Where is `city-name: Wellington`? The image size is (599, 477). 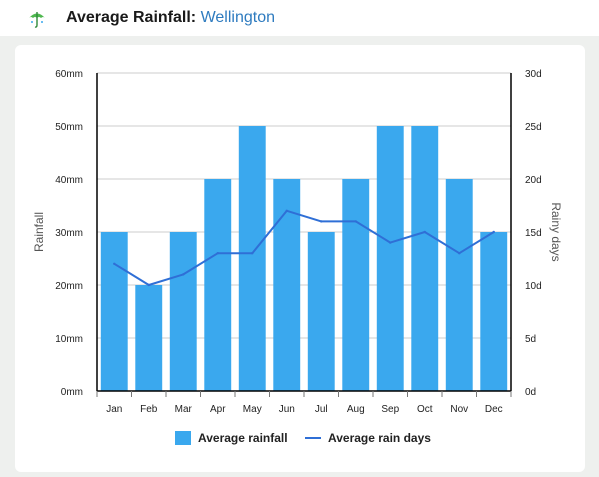 city-name: Wellington is located at coordinates (237, 17).